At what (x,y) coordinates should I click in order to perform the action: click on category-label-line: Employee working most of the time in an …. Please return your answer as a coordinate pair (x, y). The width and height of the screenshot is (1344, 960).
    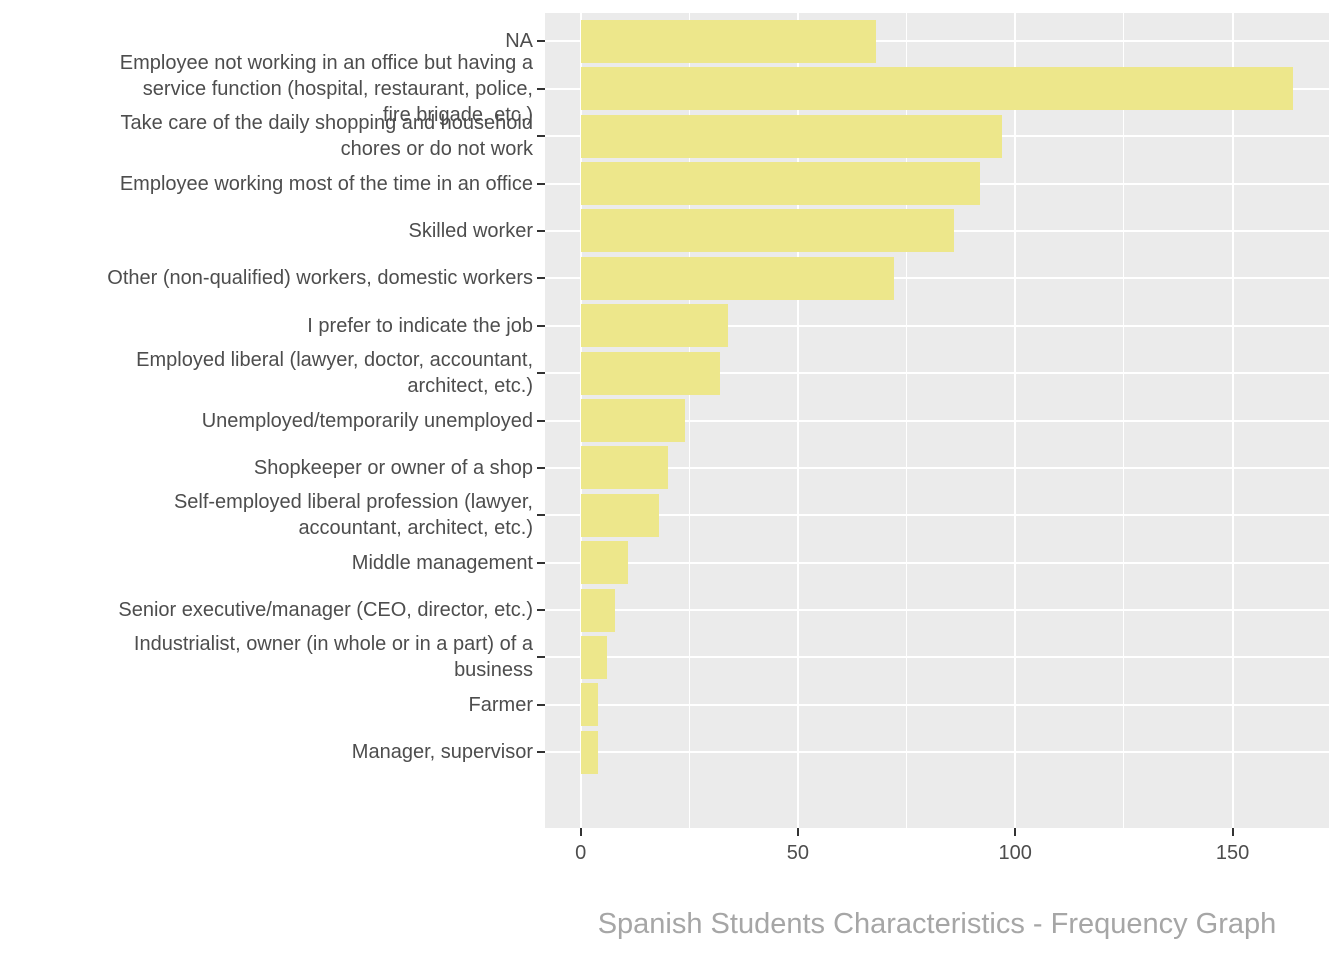
    Looking at the image, I should click on (326, 183).